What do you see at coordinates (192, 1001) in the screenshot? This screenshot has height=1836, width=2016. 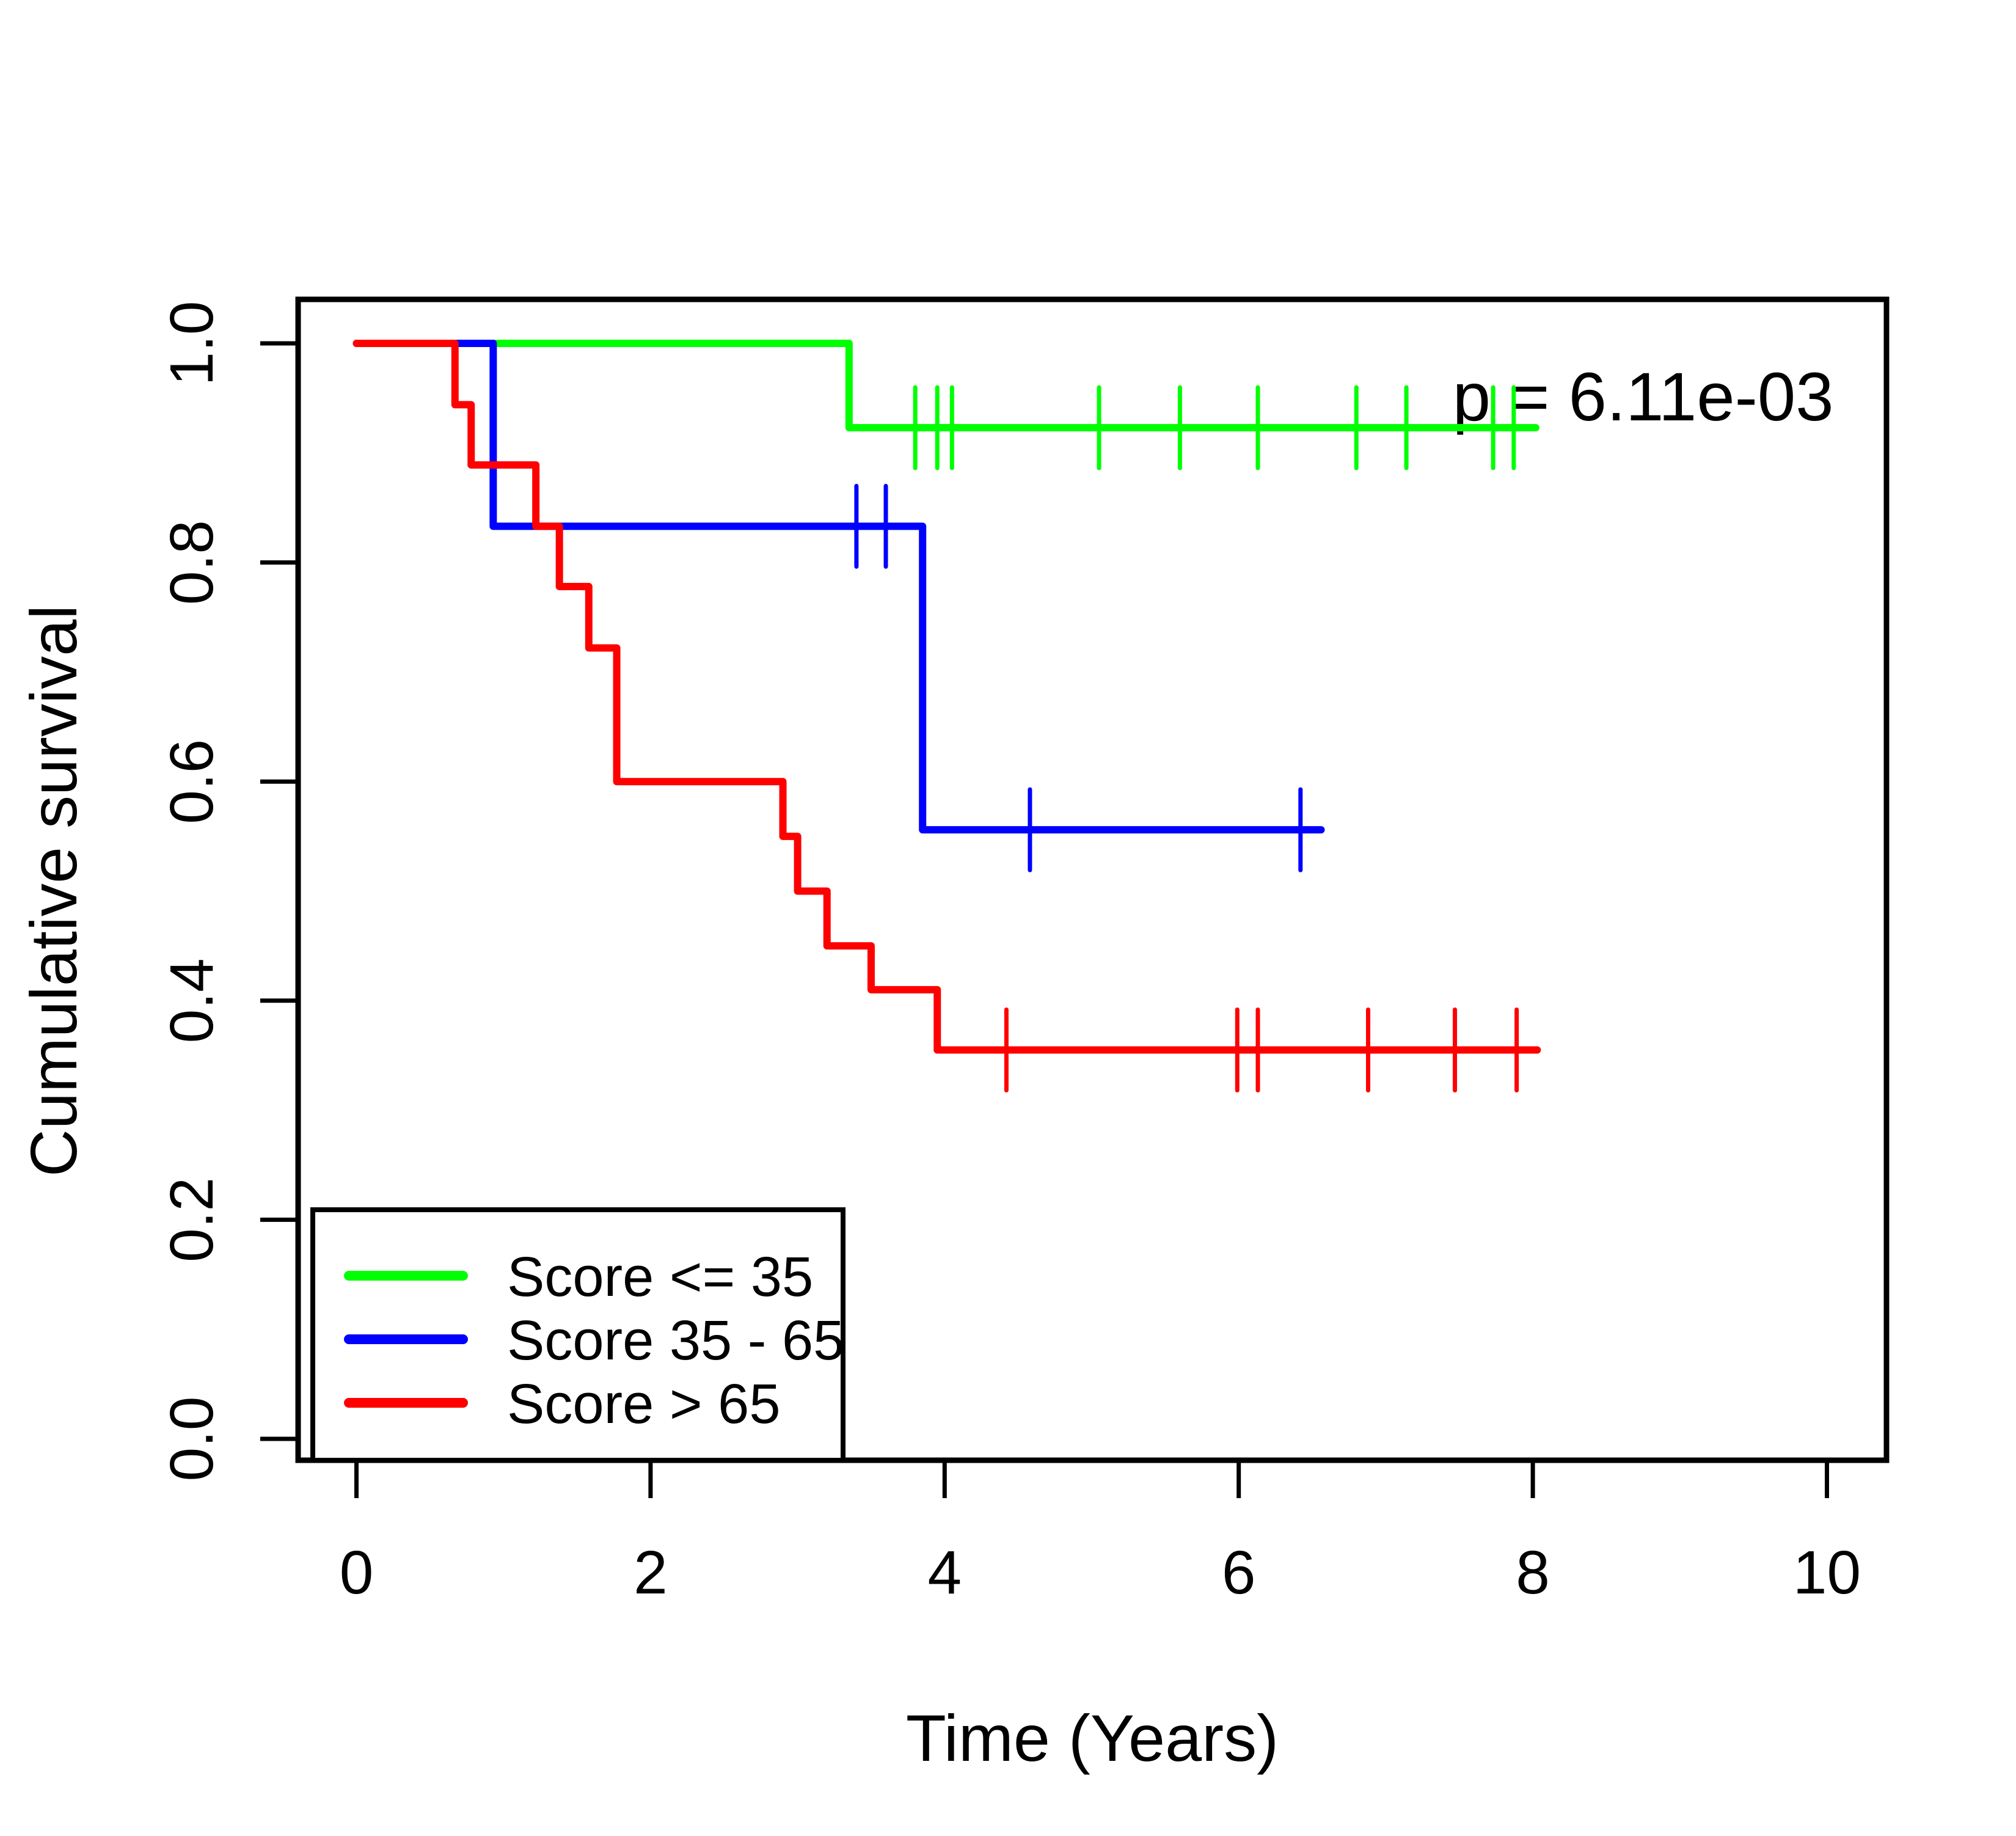 I see `y-axis-tick-label: 0.4` at bounding box center [192, 1001].